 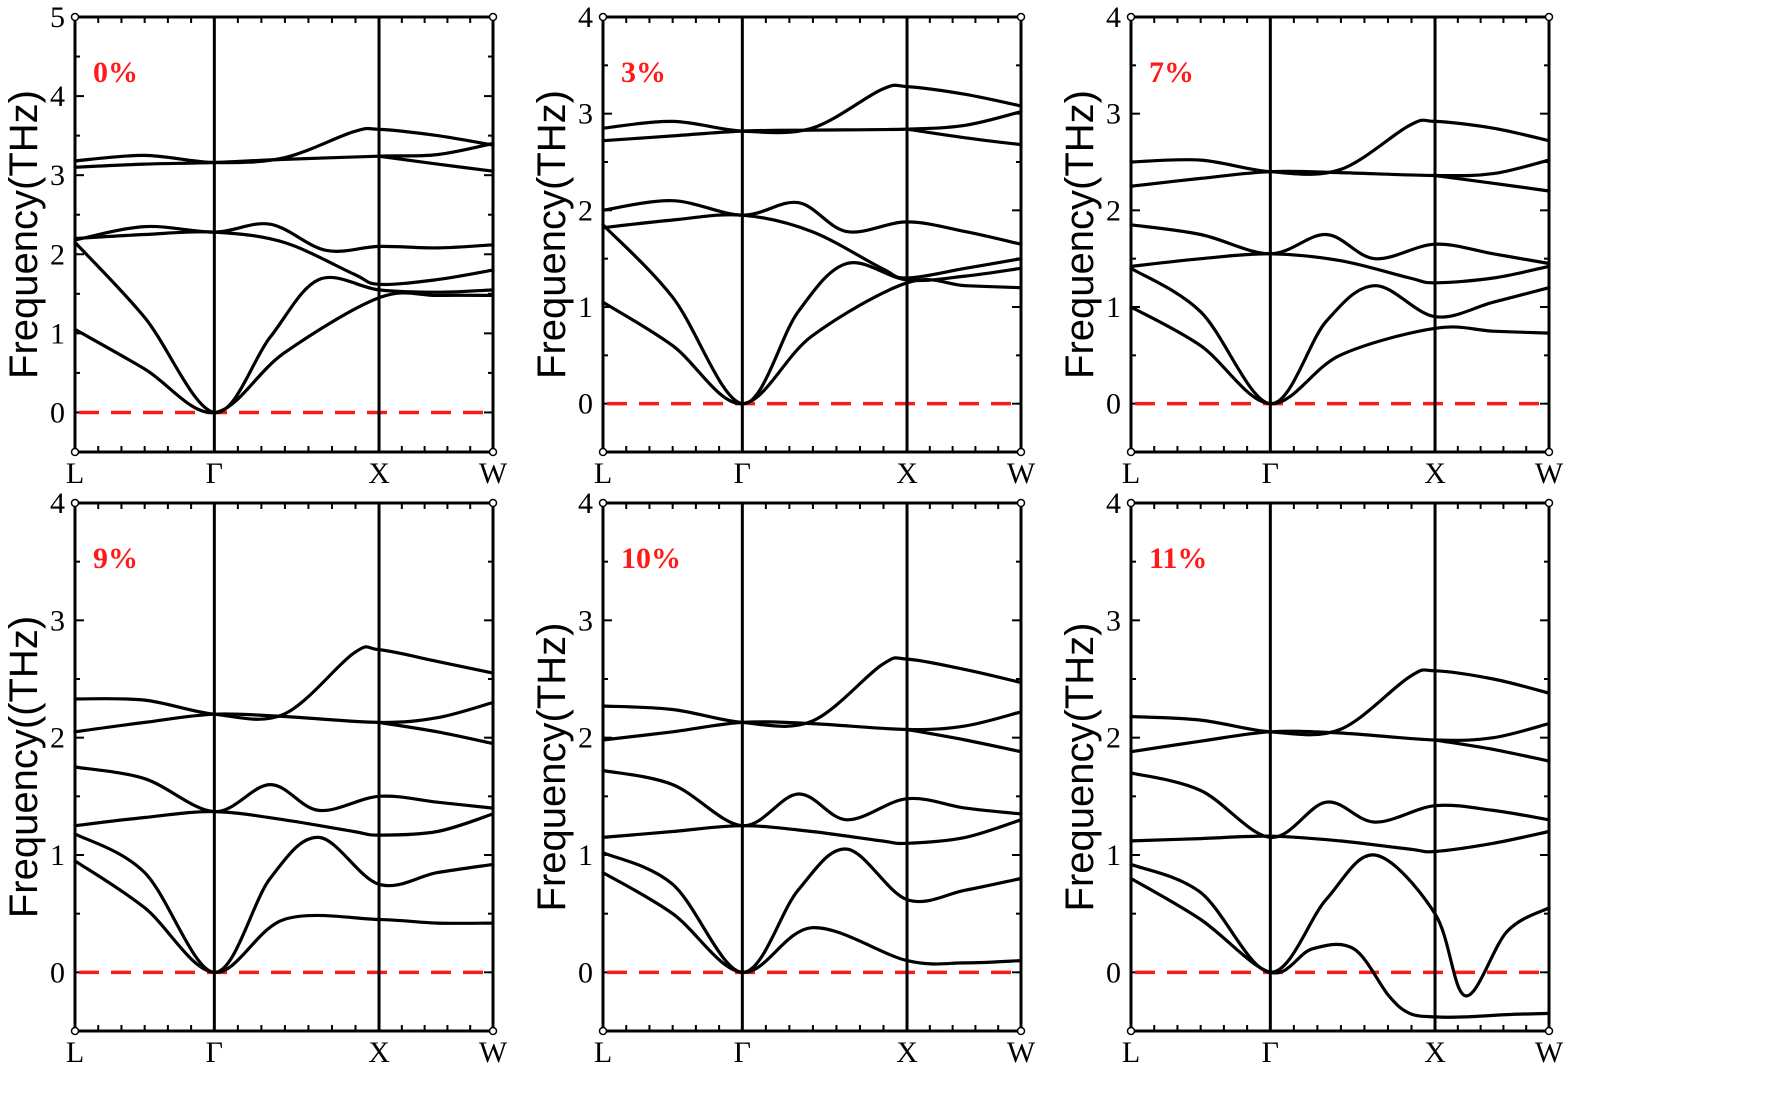 I want to click on y-tick-label: 5, so click(x=57, y=17).